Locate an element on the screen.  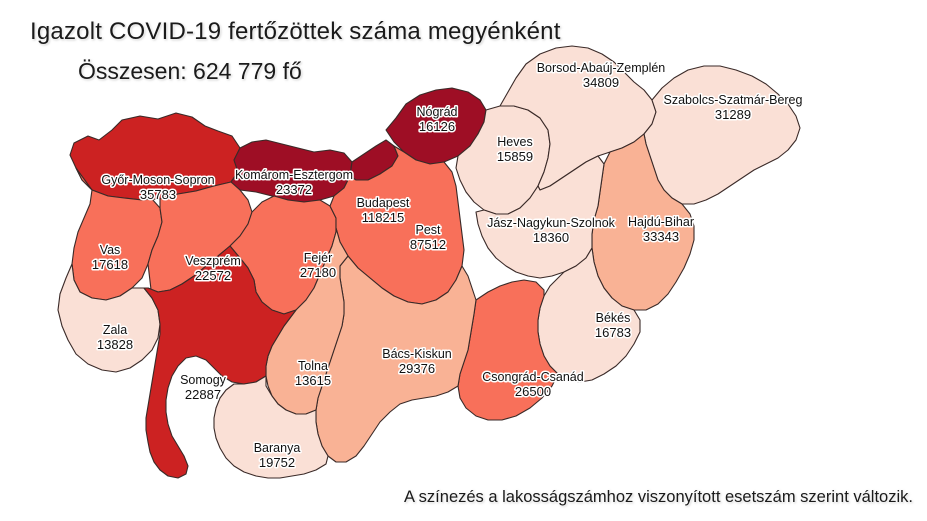
svg-text: Jász-Nagykun-Szolnok is located at coordinates (551, 223).